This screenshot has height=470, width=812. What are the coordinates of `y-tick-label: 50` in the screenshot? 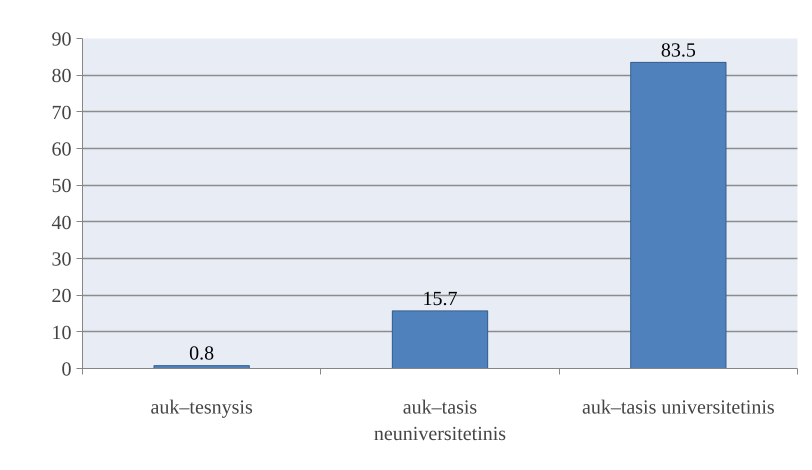 It's located at (62, 186).